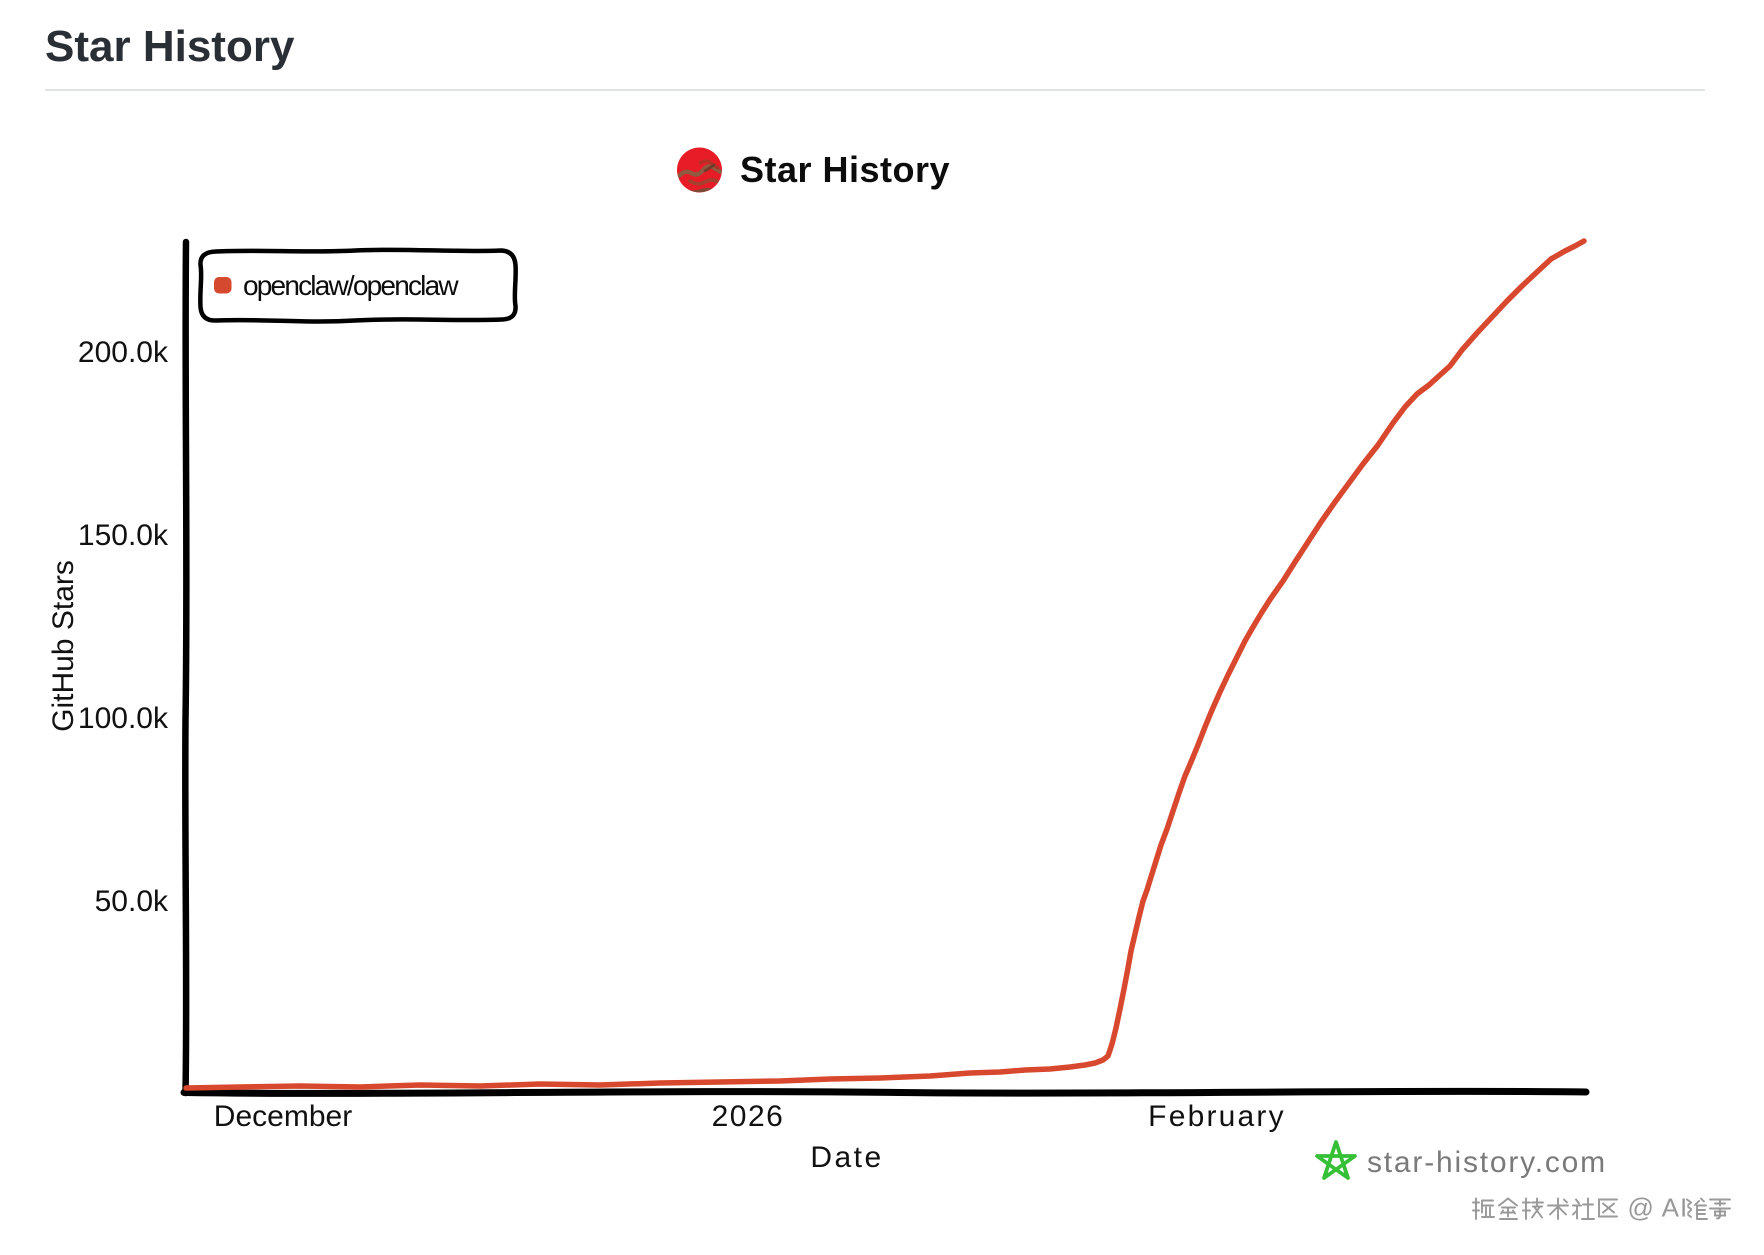 This screenshot has height=1255, width=1764. I want to click on svg-text: 2026, so click(748, 1116).